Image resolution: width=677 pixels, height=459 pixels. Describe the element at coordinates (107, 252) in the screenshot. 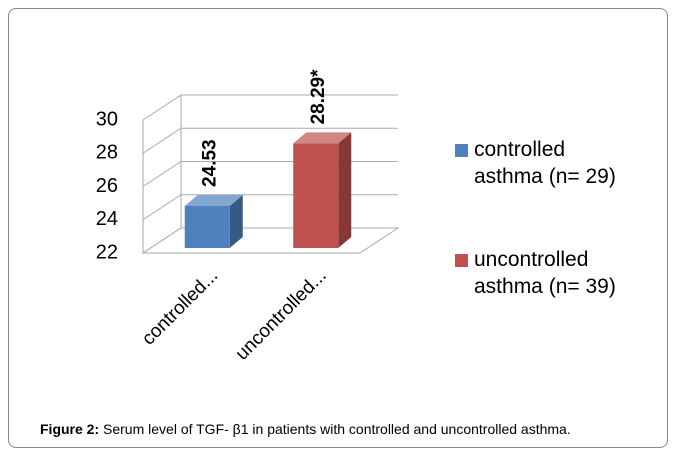

I see `y-tick-label: 22` at that location.